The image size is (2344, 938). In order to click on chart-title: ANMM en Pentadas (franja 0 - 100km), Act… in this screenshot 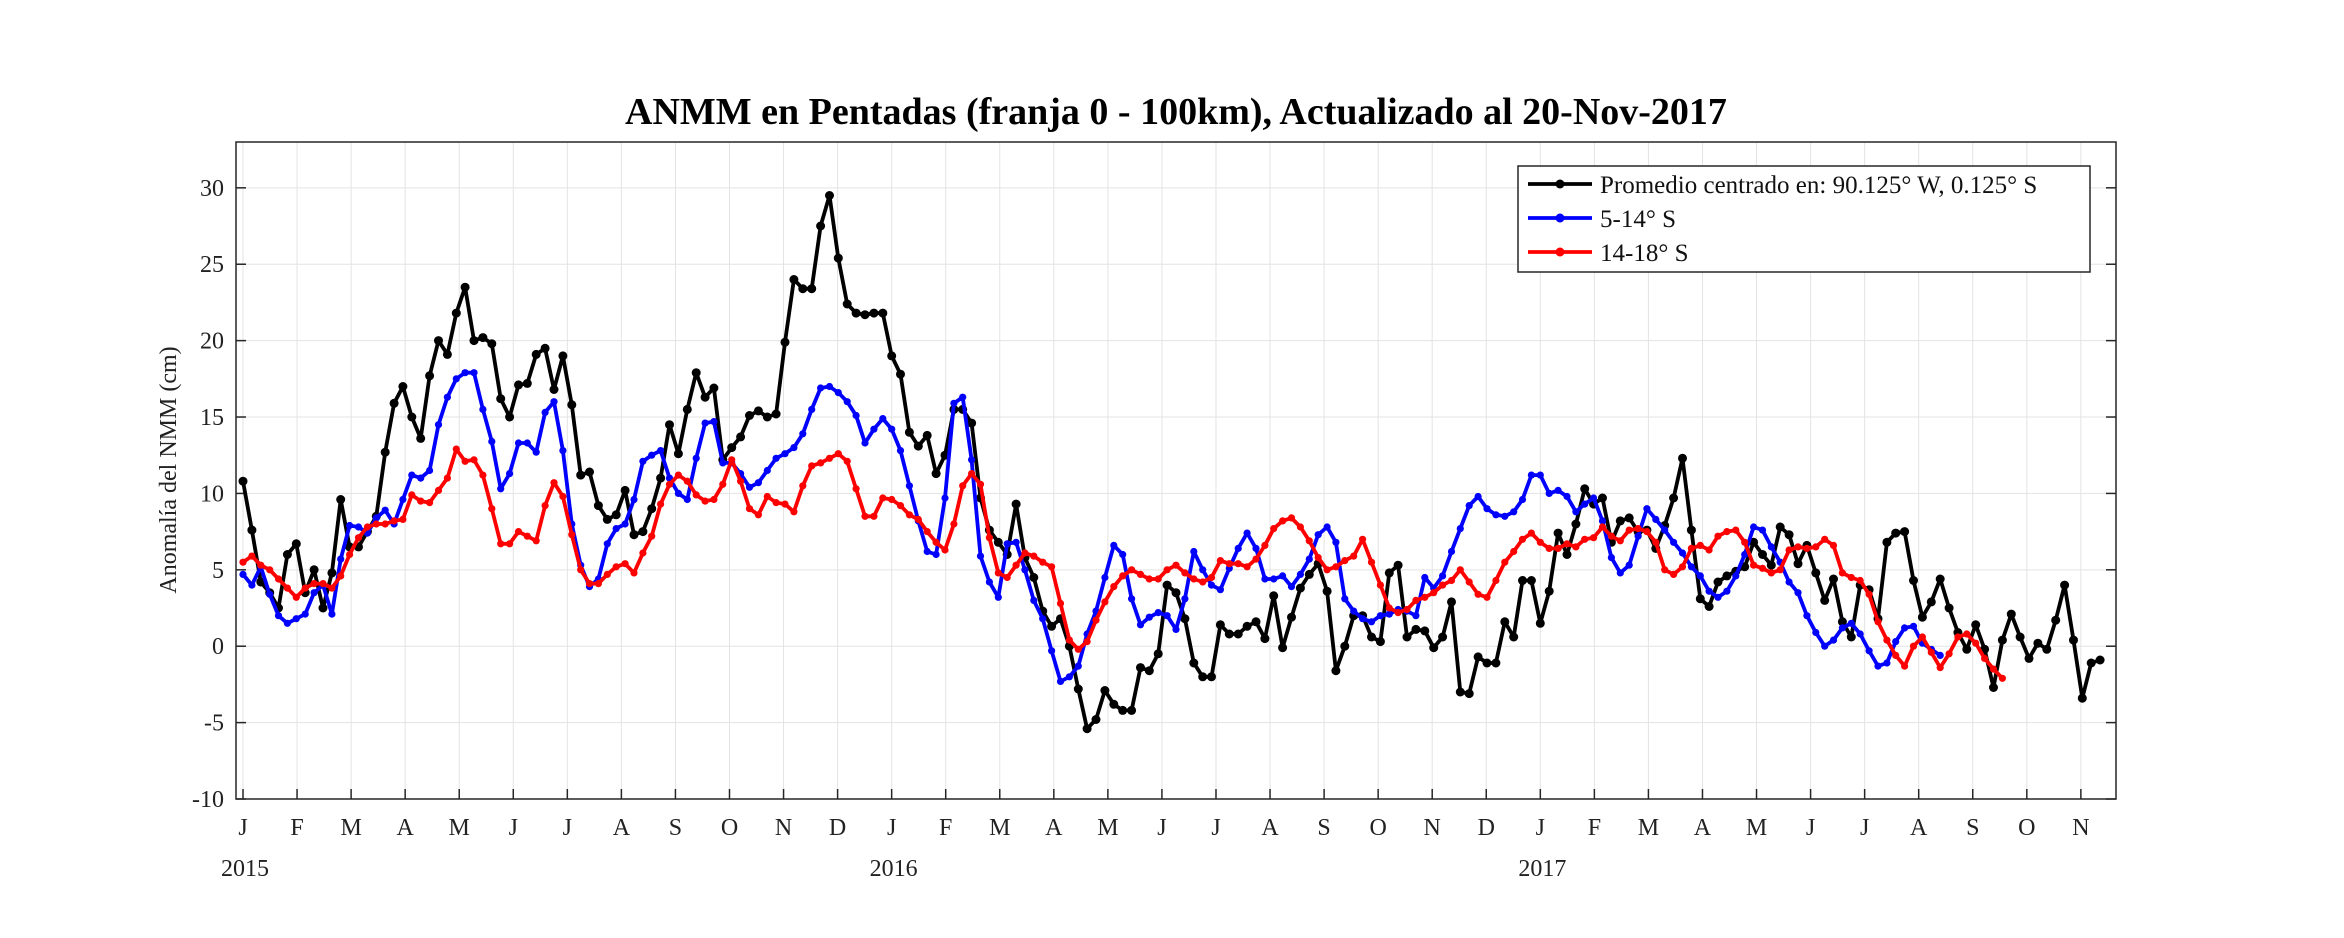, I will do `click(1176, 112)`.